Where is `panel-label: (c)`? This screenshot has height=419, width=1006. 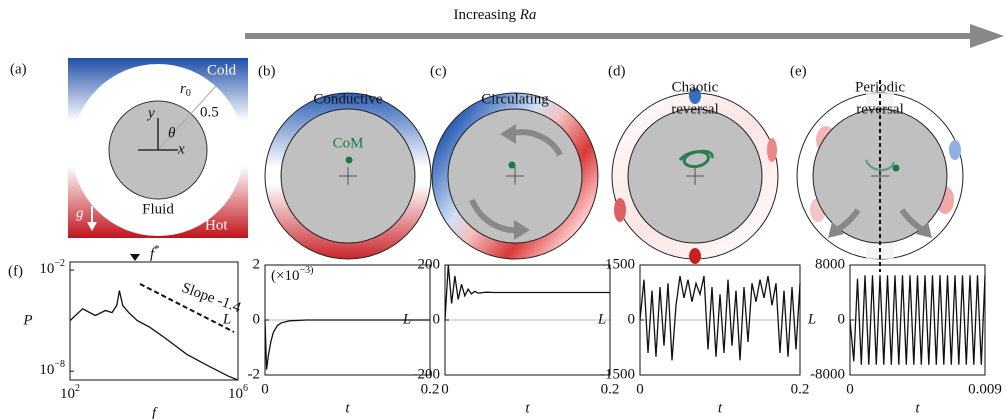
panel-label: (c) is located at coordinates (438, 71).